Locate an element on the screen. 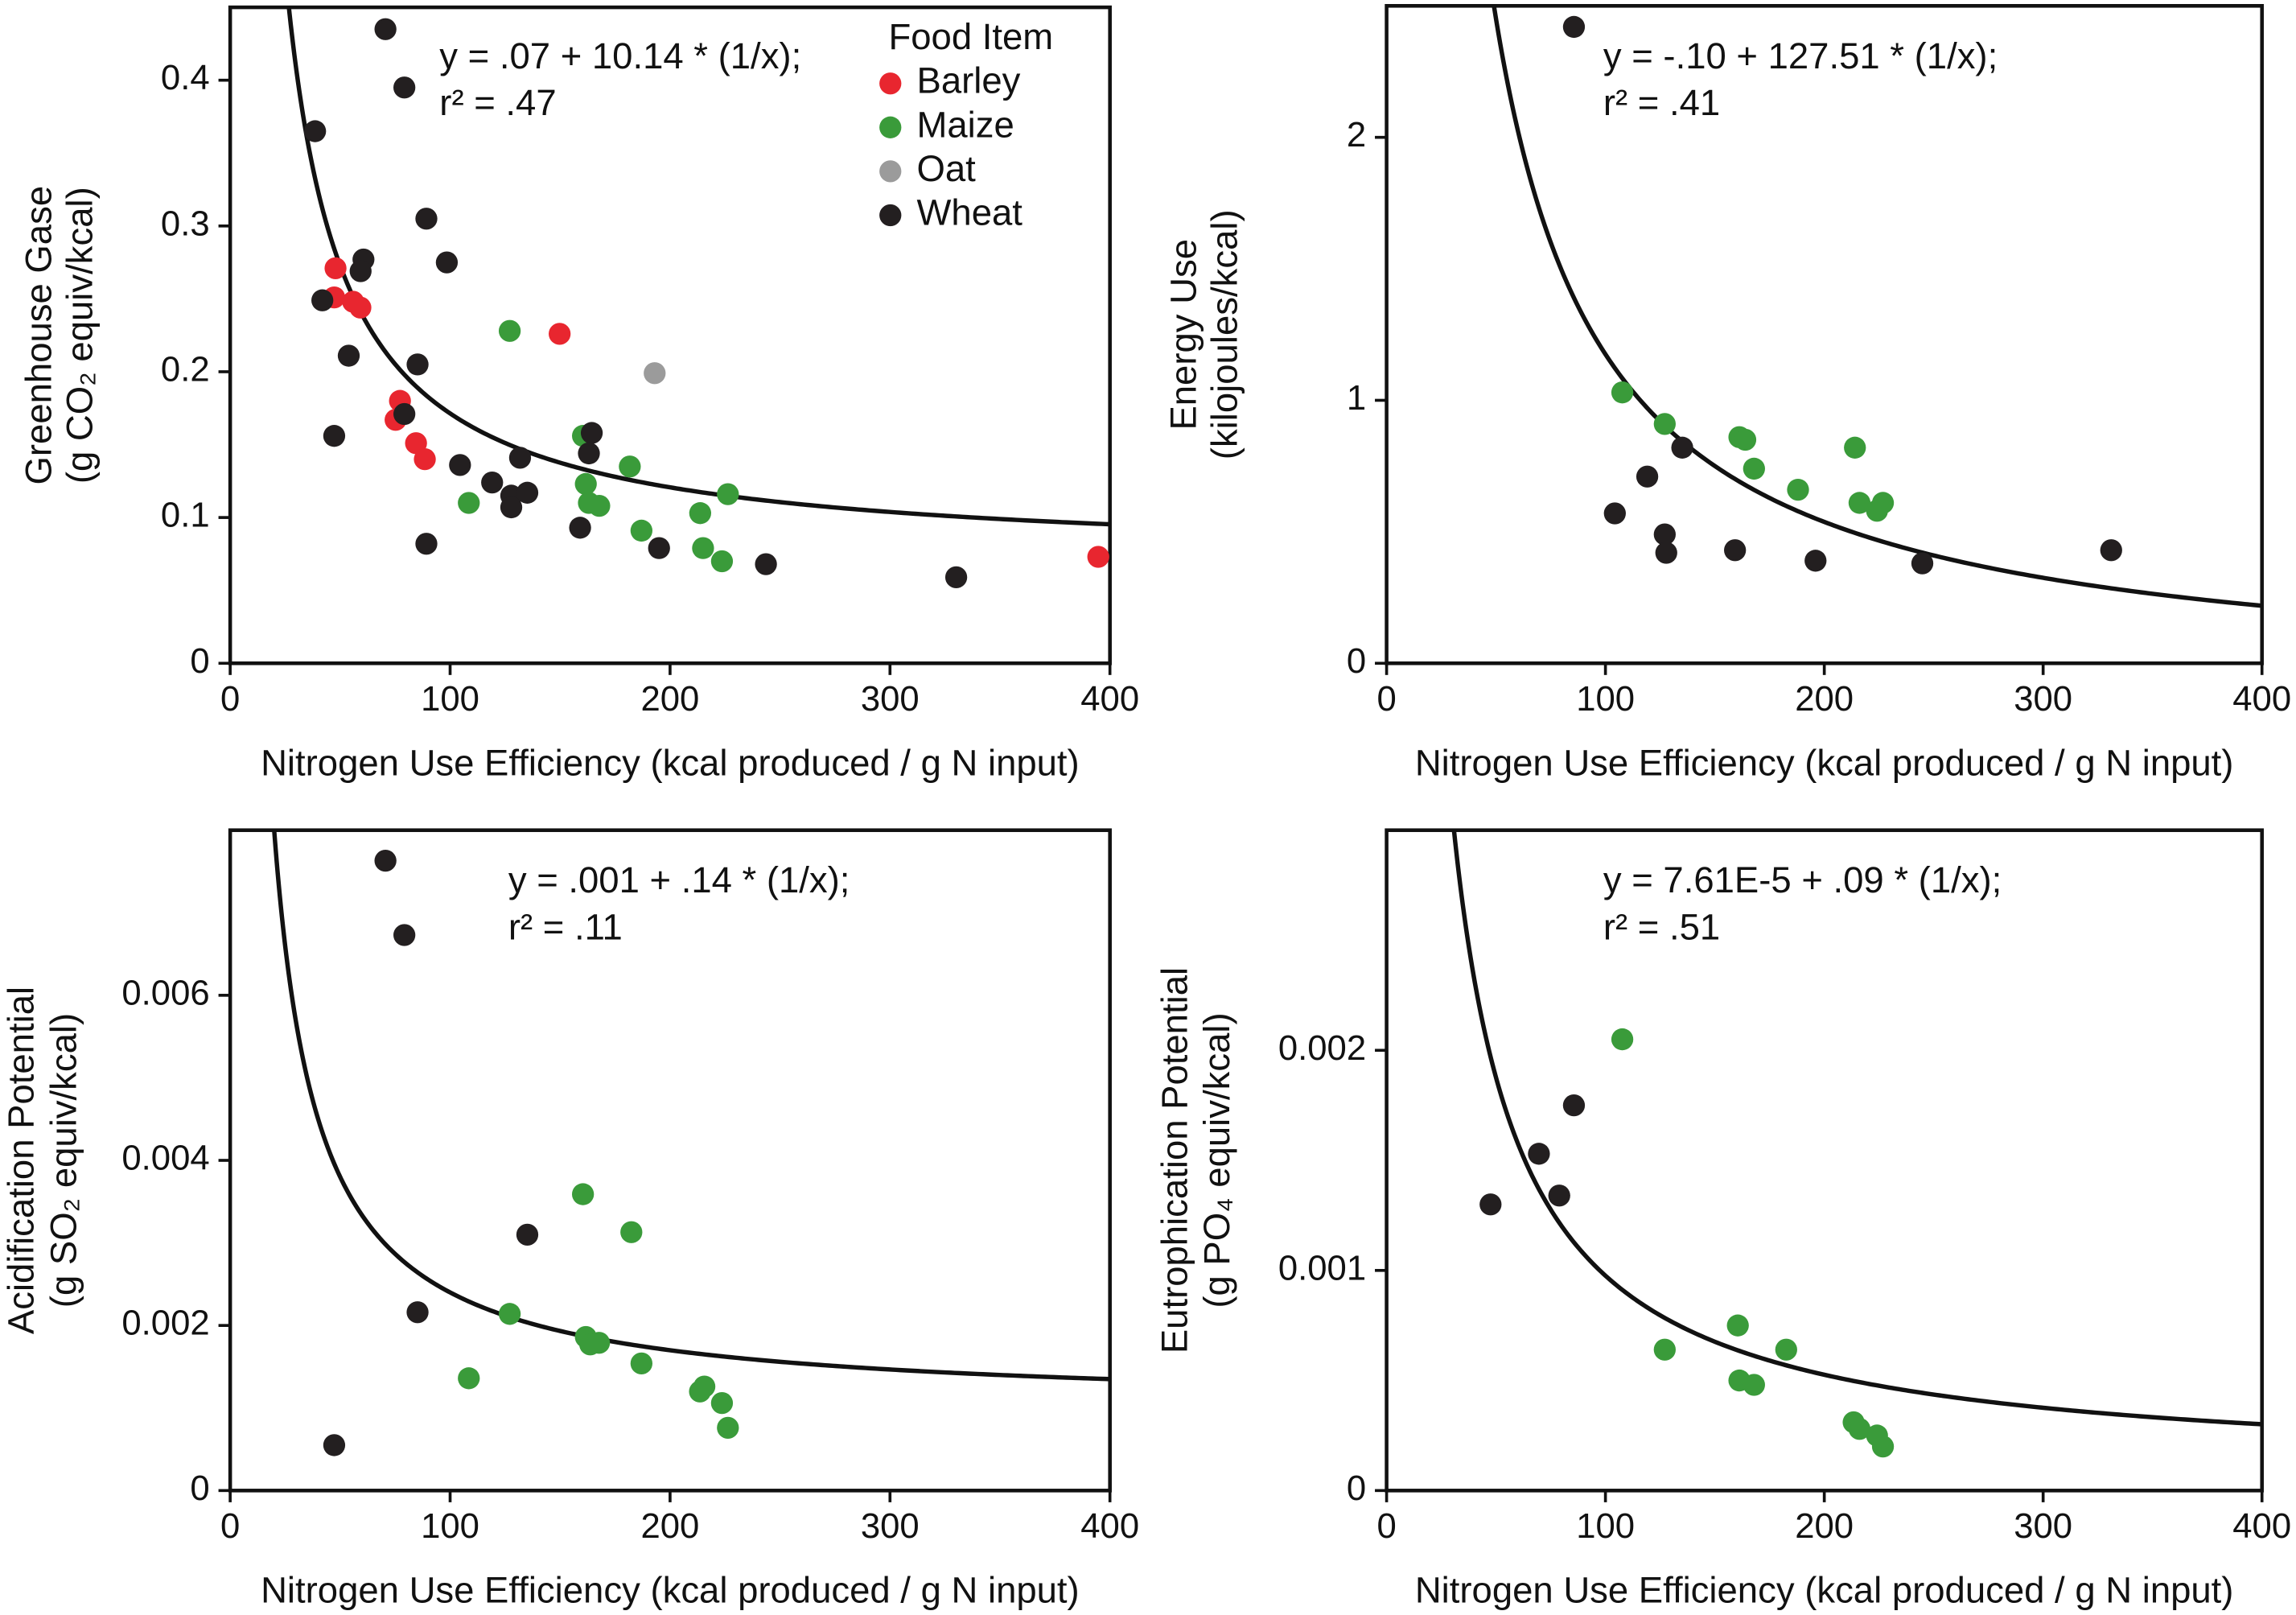 This screenshot has width=2296, height=1615. y-tick-label: 0.002 is located at coordinates (165, 1323).